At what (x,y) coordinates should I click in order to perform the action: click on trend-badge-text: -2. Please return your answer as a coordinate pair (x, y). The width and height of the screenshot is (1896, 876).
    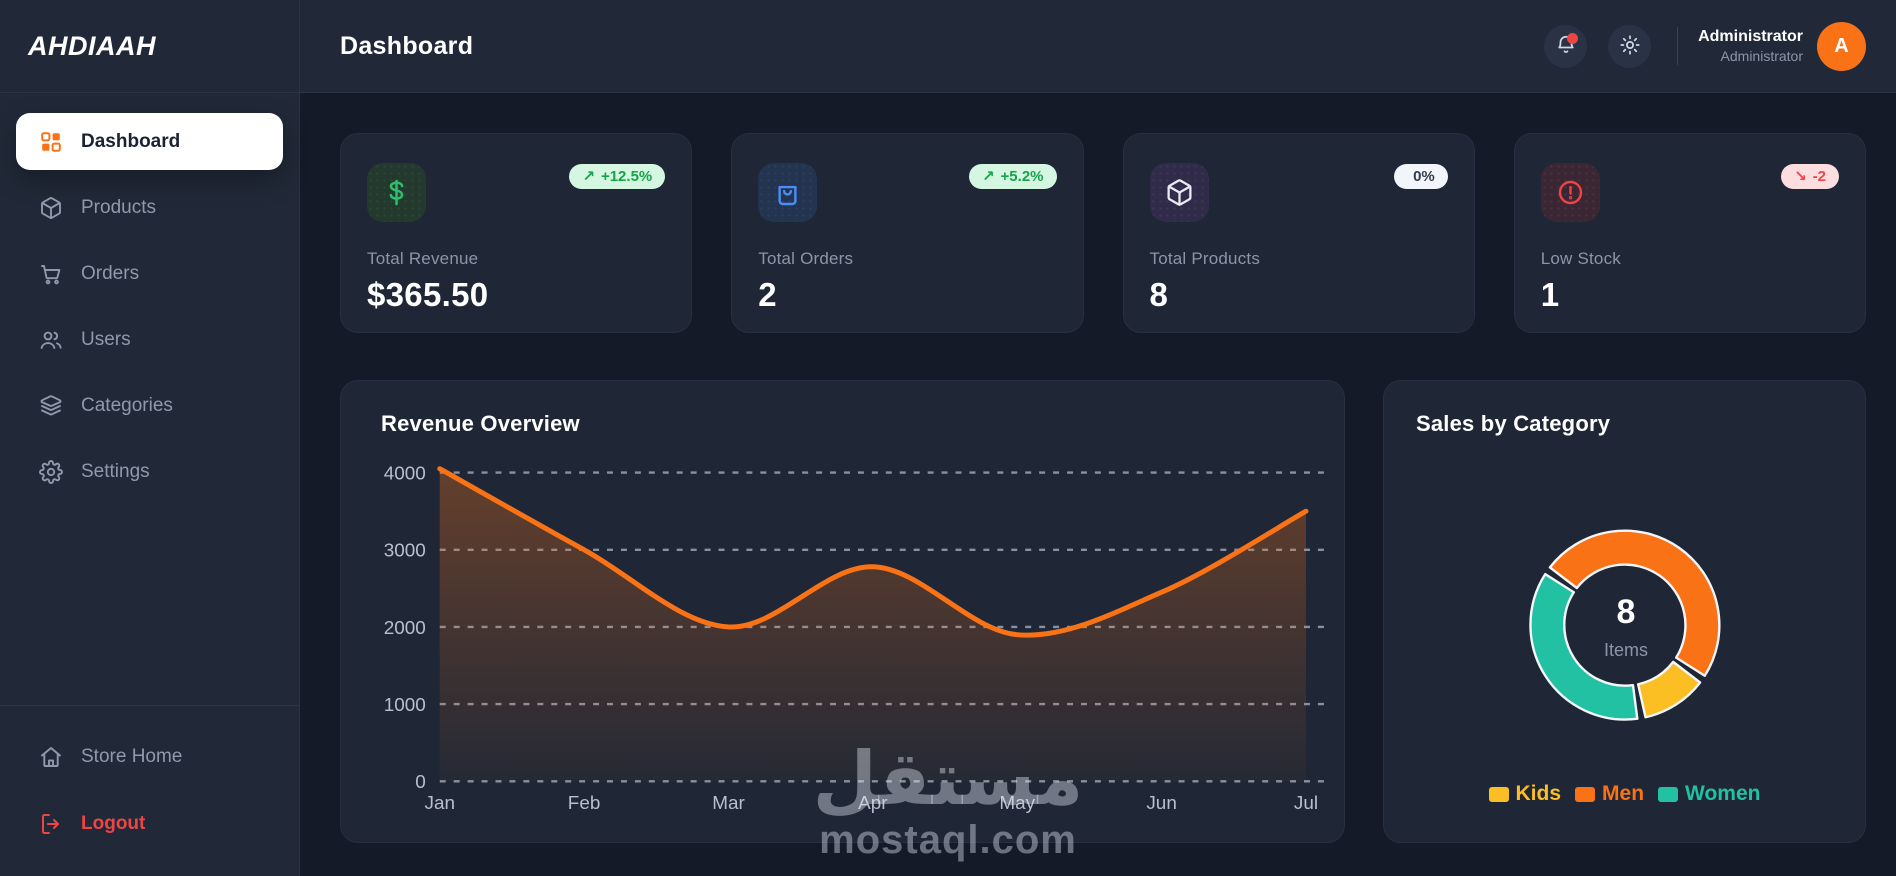
    Looking at the image, I should click on (1819, 176).